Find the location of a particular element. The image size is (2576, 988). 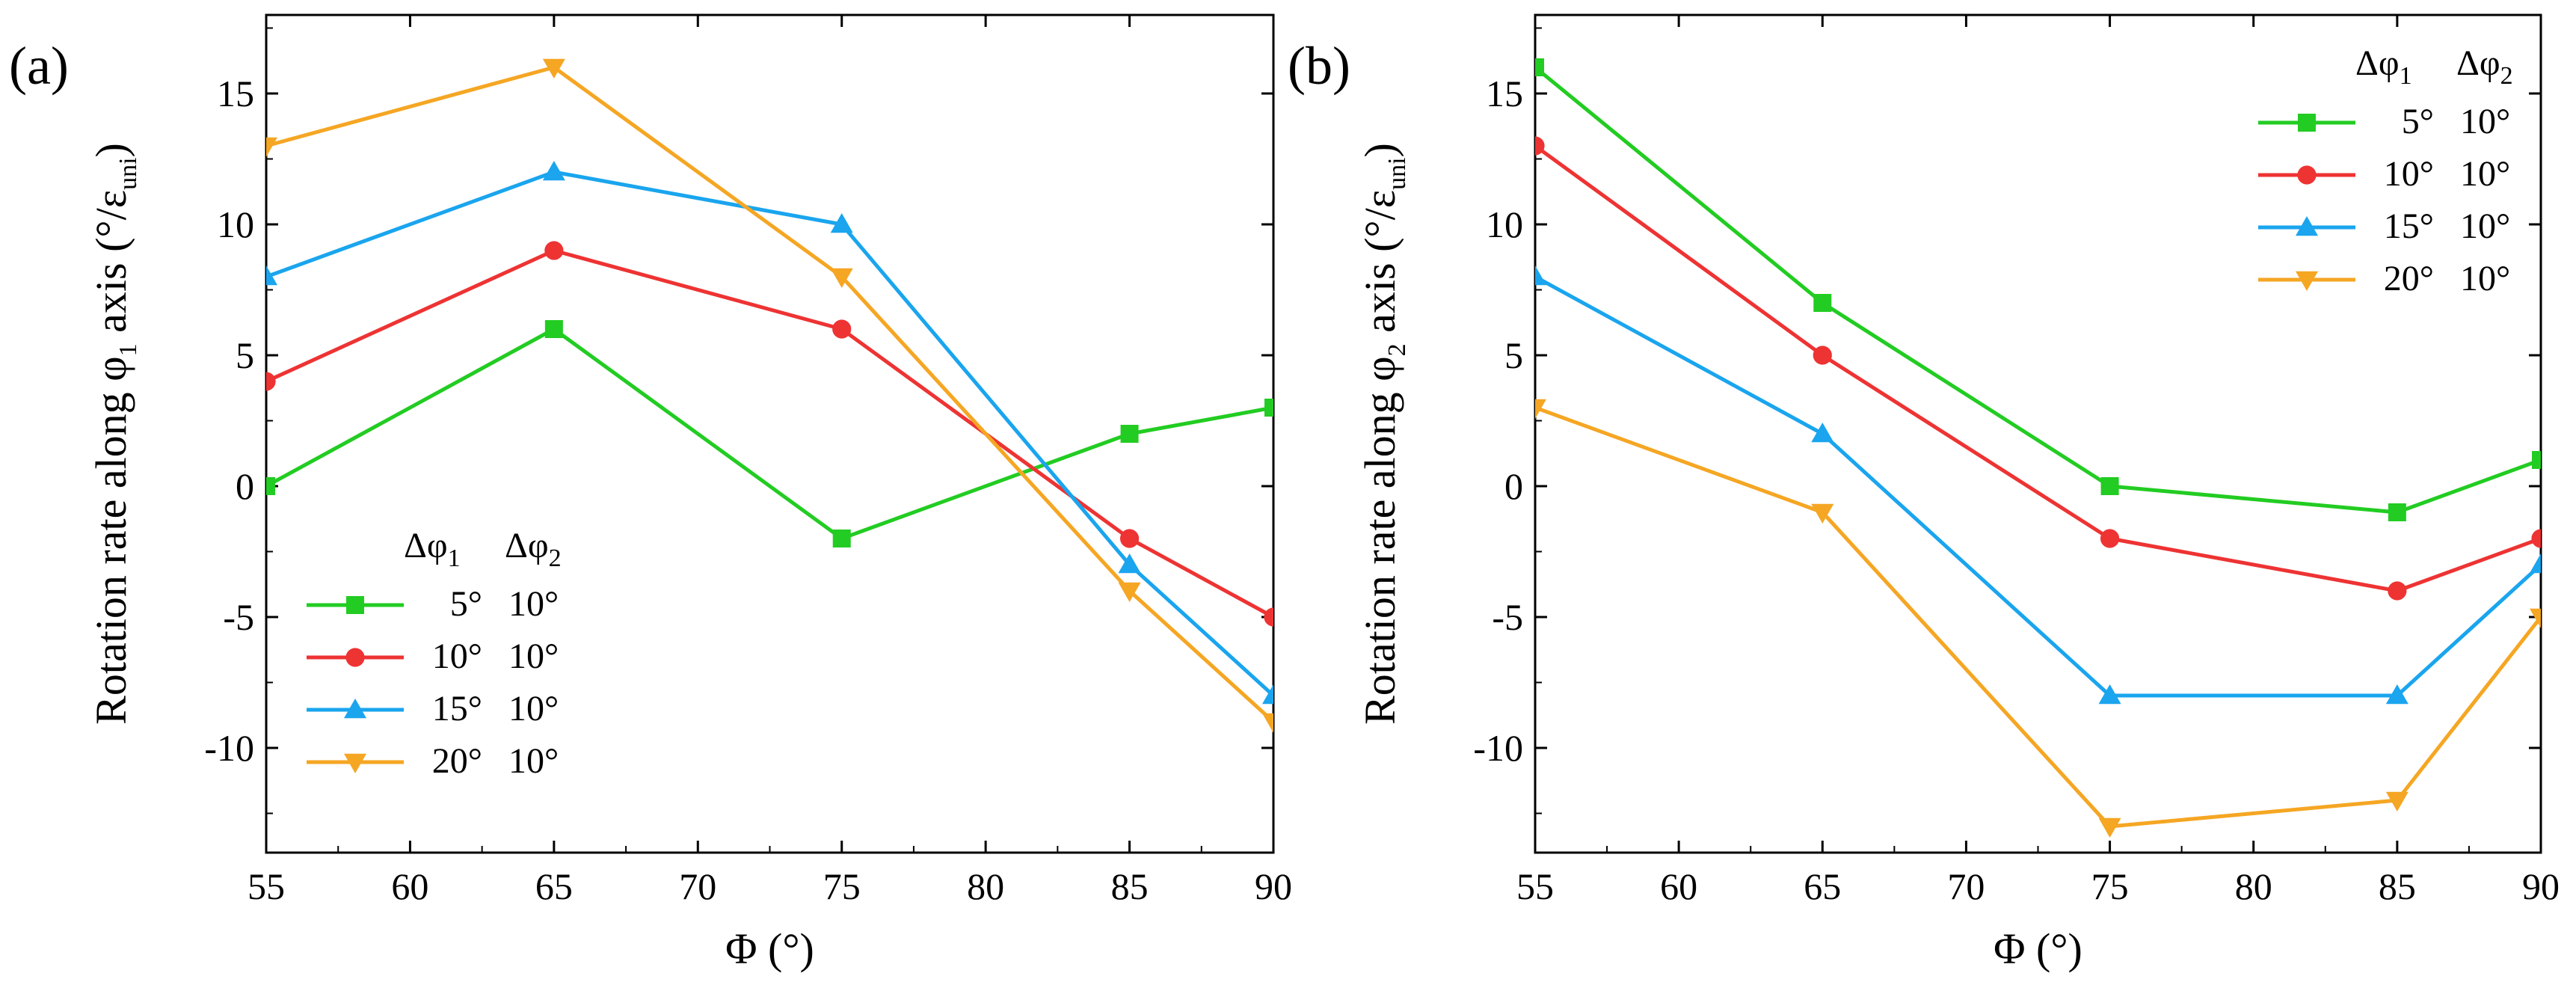

y-title-subscript: 2 is located at coordinates (1397, 350).